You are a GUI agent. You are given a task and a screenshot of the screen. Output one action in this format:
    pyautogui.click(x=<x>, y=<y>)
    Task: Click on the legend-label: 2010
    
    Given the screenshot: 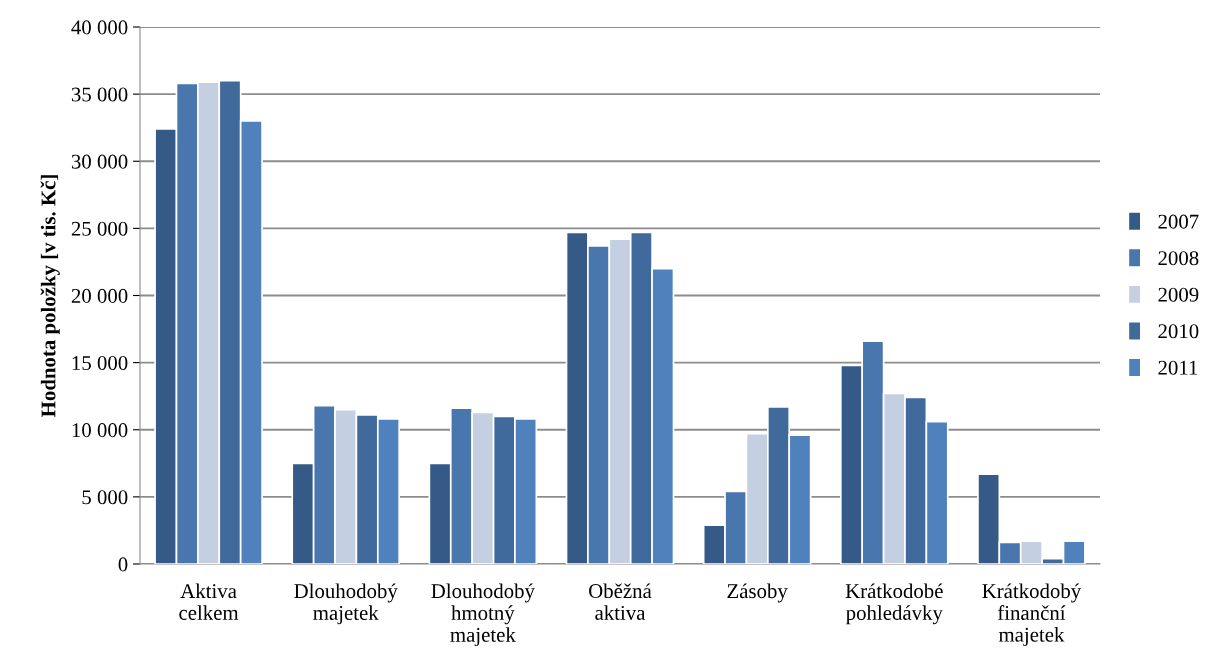 What is the action you would take?
    pyautogui.click(x=1178, y=331)
    